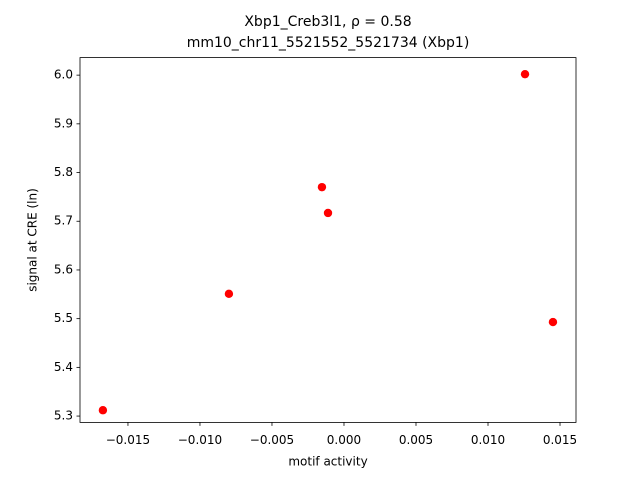  What do you see at coordinates (327, 462) in the screenshot?
I see `x-axis-label: motif activity` at bounding box center [327, 462].